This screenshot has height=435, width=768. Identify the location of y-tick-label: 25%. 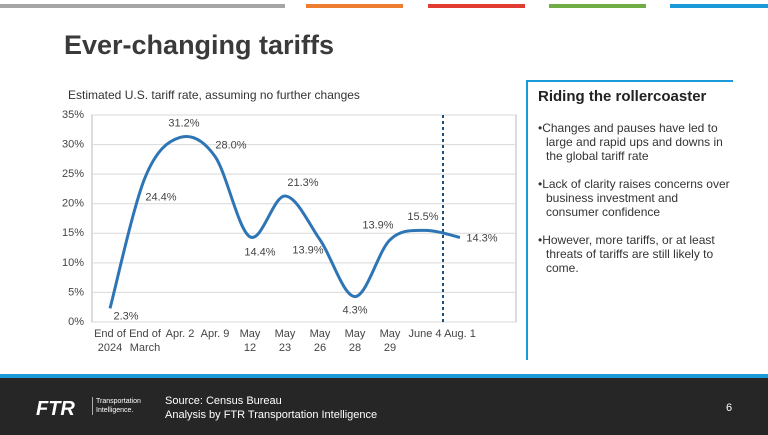
(73, 174).